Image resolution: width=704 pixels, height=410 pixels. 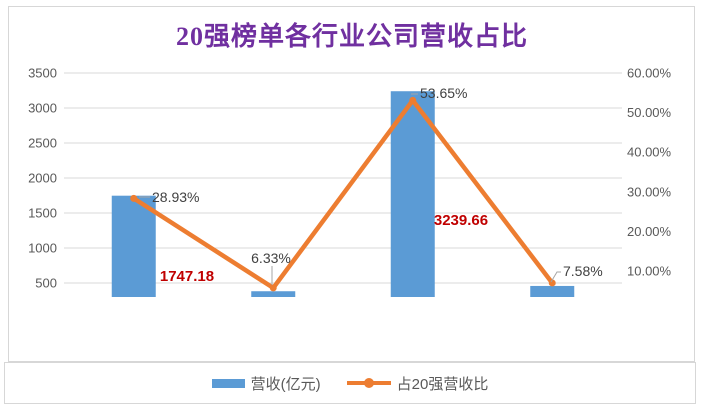 What do you see at coordinates (285, 384) in the screenshot?
I see `legend-revenue-label: 营收(亿元)` at bounding box center [285, 384].